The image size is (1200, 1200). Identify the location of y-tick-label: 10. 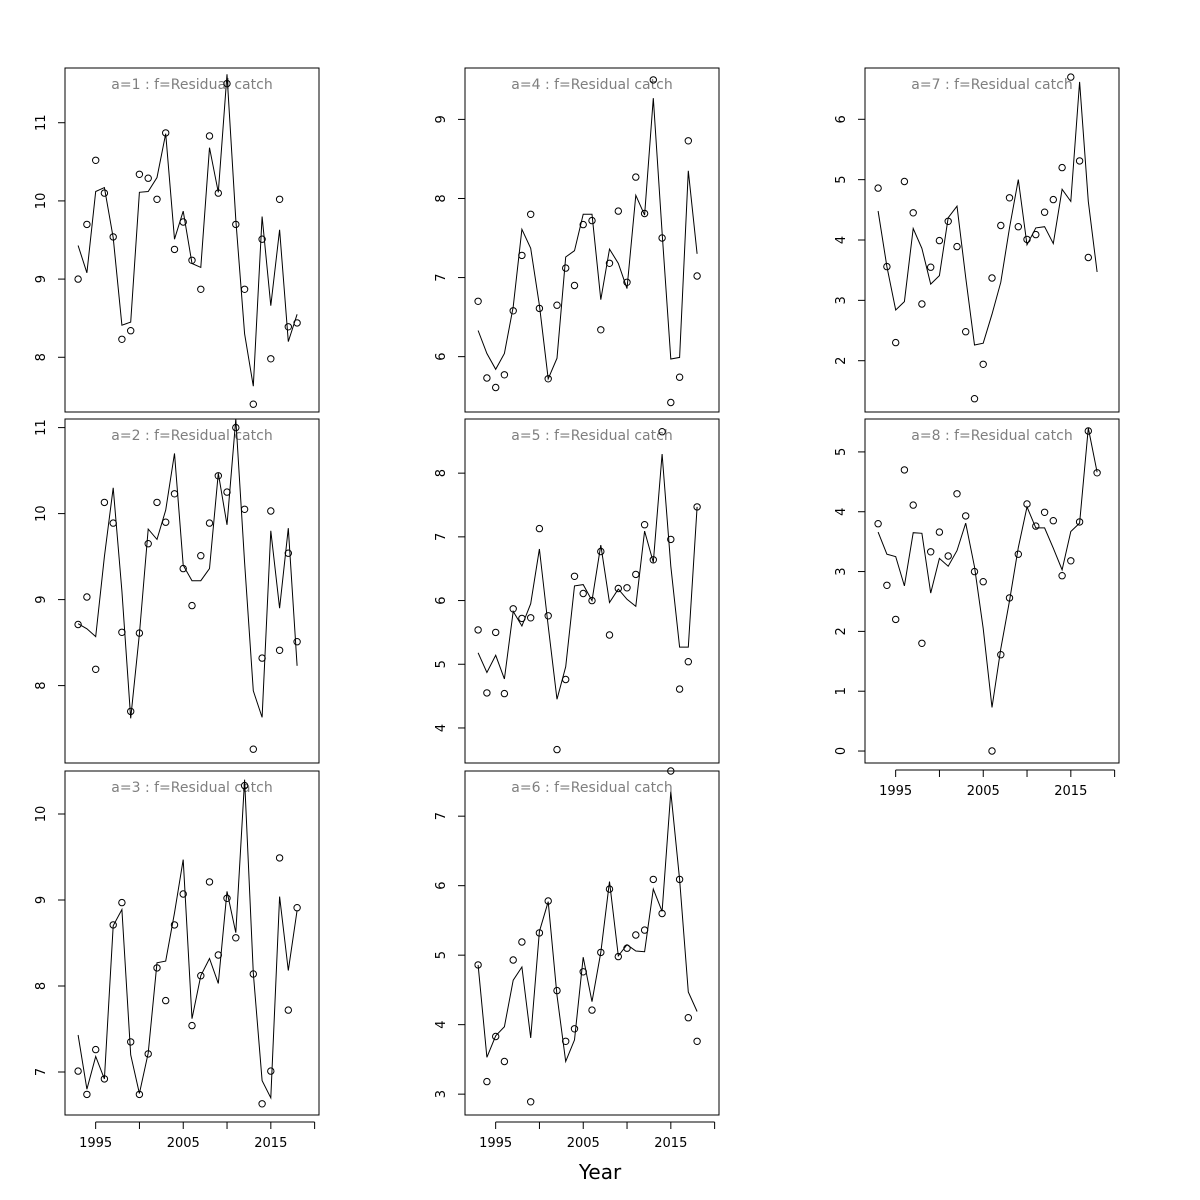
(41, 513).